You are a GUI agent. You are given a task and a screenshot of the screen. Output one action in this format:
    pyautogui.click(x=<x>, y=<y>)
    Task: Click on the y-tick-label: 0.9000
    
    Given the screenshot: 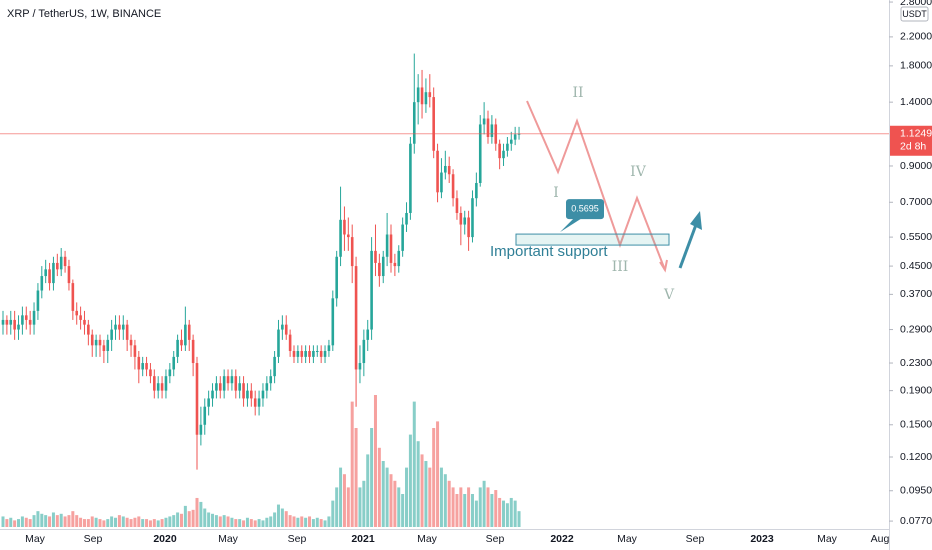 What is the action you would take?
    pyautogui.click(x=916, y=166)
    